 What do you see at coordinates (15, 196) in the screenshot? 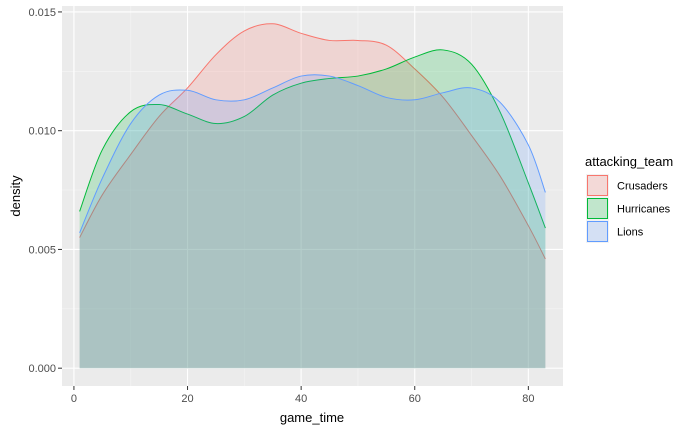
I see `y-axis-title: density` at bounding box center [15, 196].